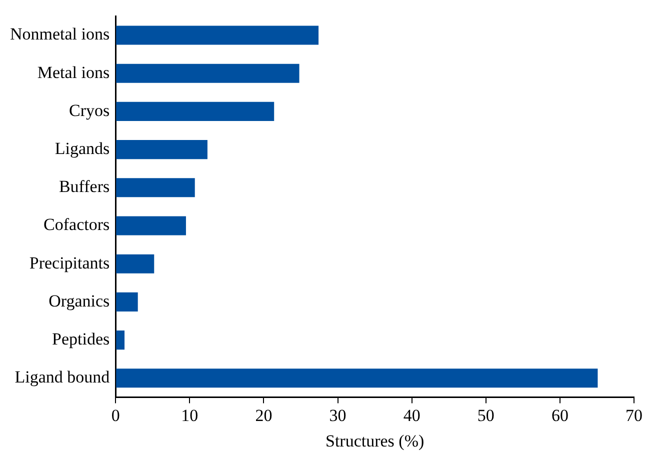 Image resolution: width=648 pixels, height=460 pixels. Describe the element at coordinates (77, 224) in the screenshot. I see `y-tick-label: Cofactors` at that location.